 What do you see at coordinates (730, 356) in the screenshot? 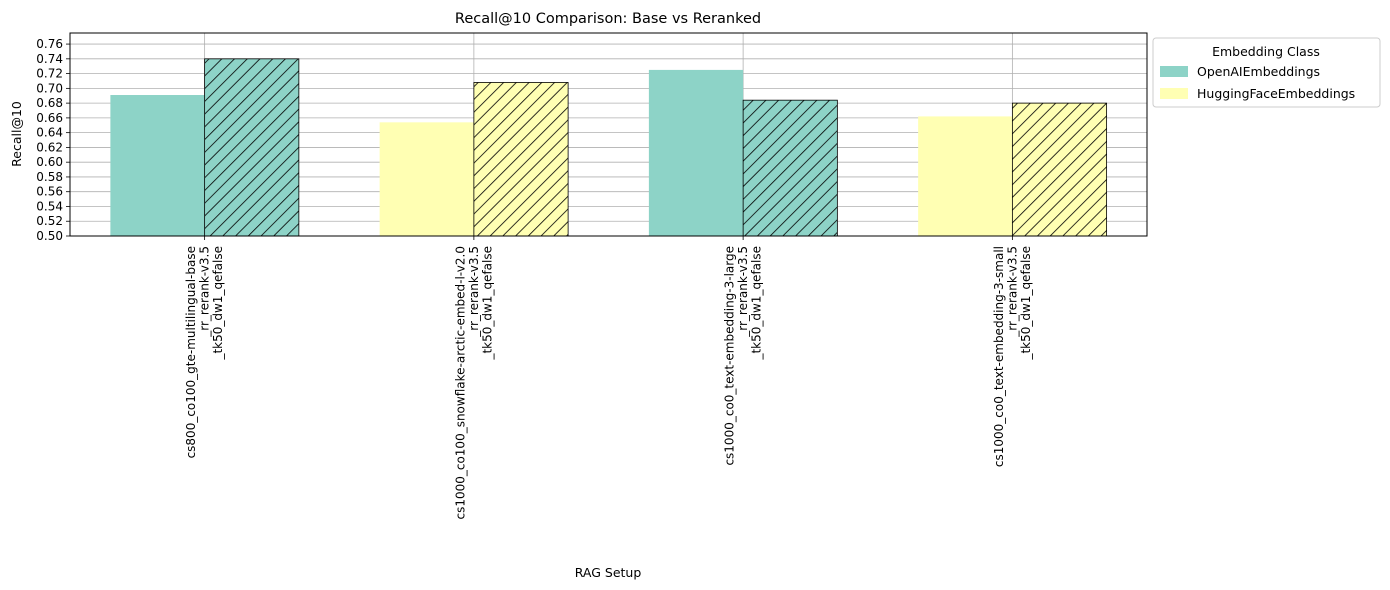
I see `x-tick-label: cs1000_co0_text-embedding-3-large` at bounding box center [730, 356].